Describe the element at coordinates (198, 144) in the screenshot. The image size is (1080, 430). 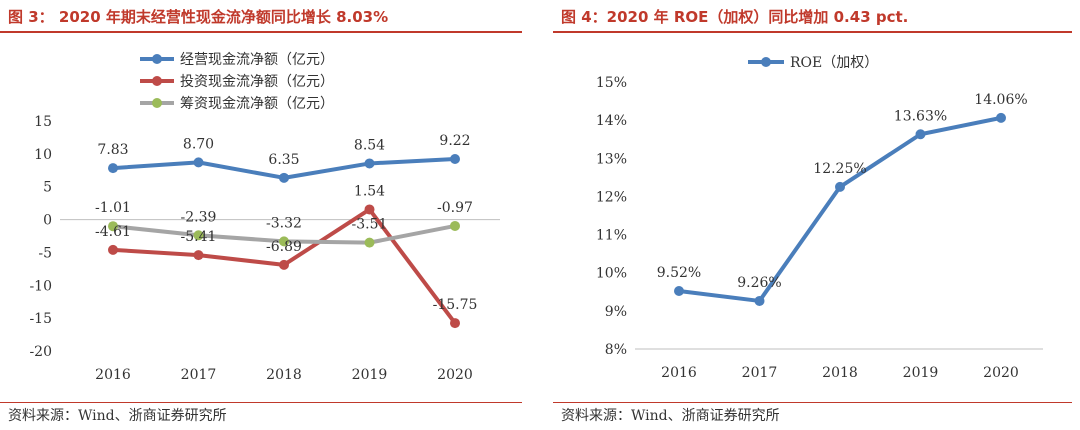
I see `data-label: 8.70` at that location.